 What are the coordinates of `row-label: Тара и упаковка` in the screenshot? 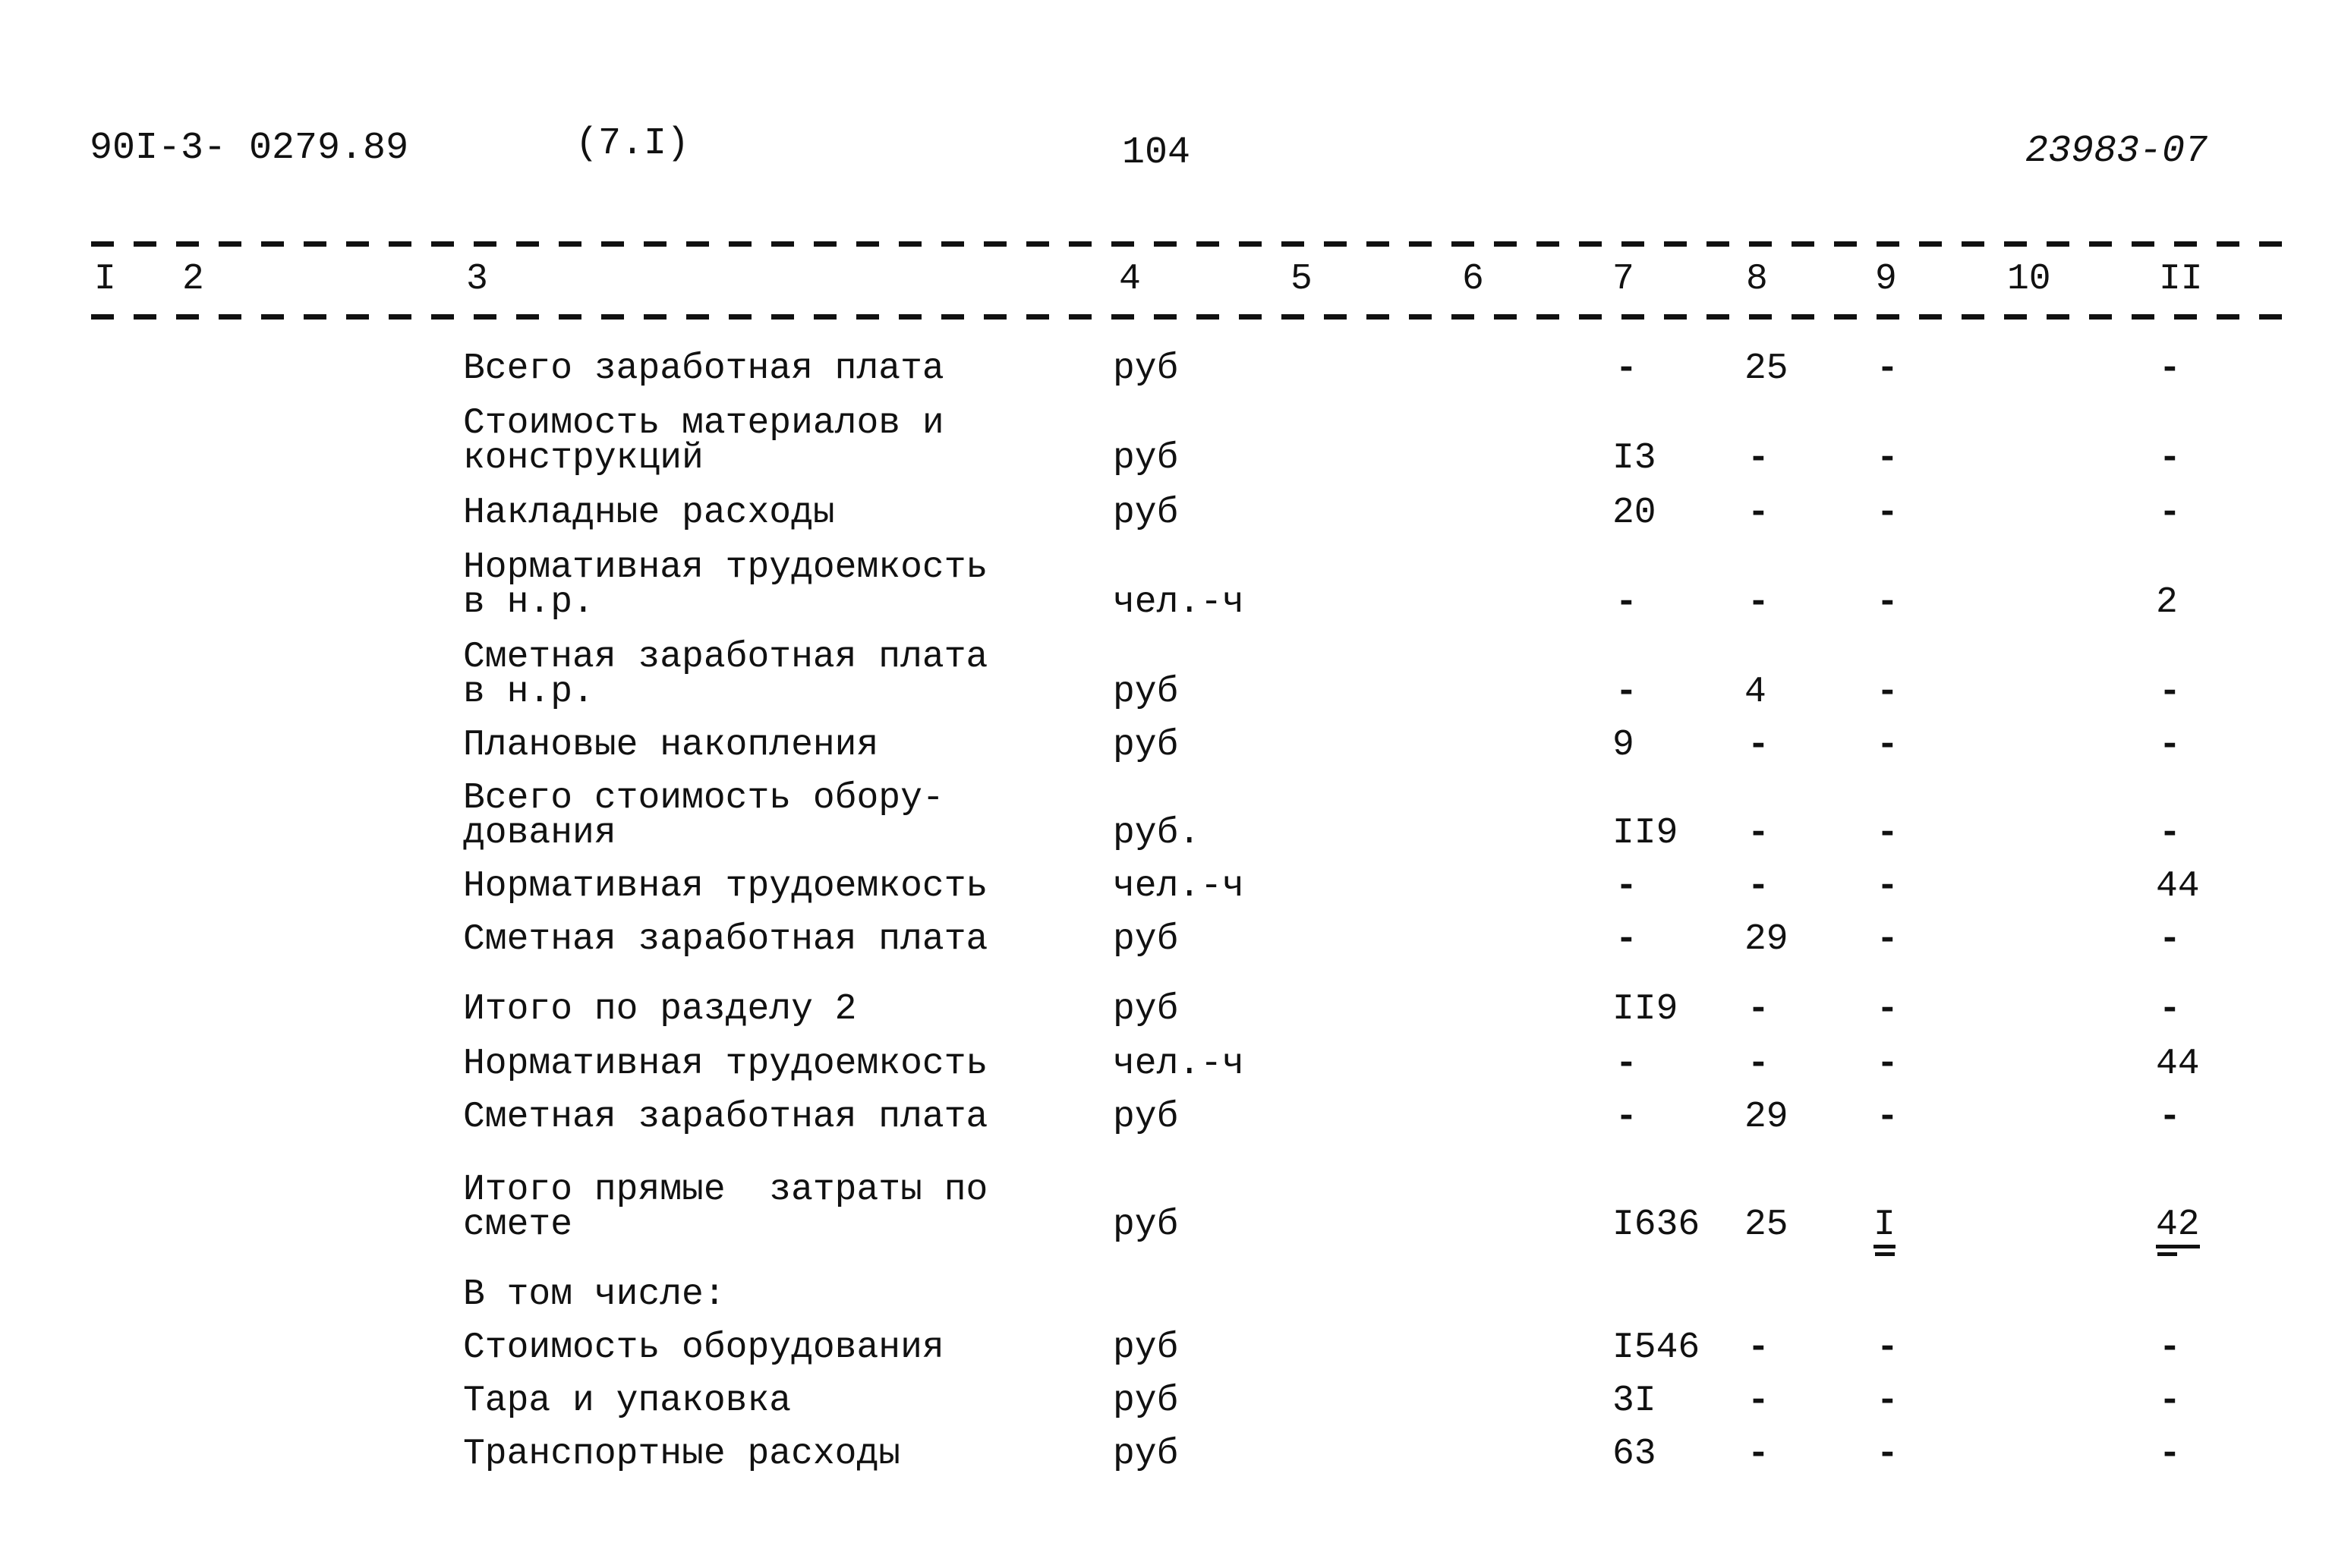 It's located at (628, 1401).